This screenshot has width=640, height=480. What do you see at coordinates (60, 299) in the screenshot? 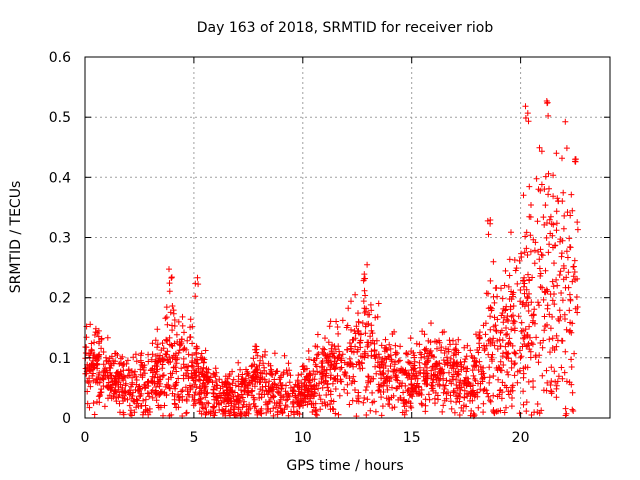
I see `y-tick-label-0.2: 0.2` at bounding box center [60, 299].